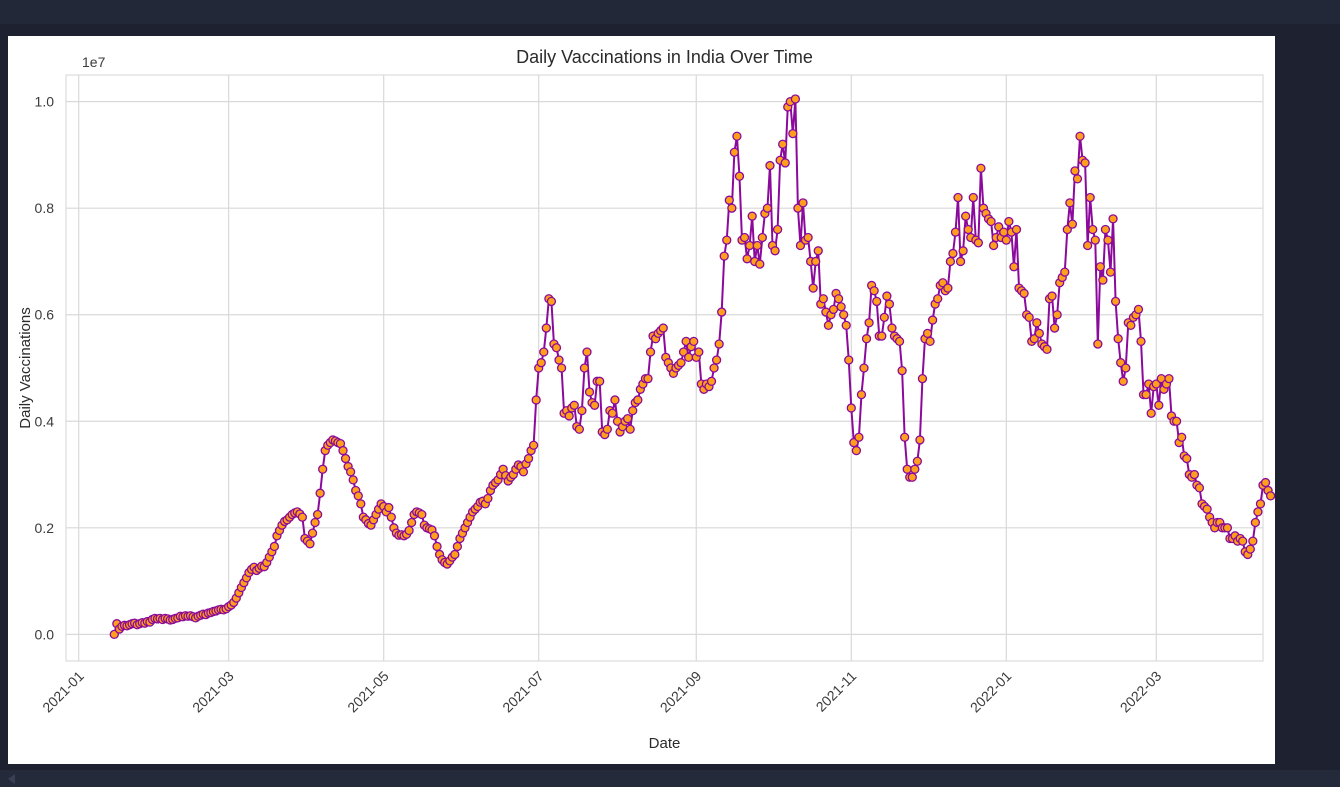 This screenshot has height=787, width=1340. I want to click on x-tick-label: 2021-01, so click(63, 692).